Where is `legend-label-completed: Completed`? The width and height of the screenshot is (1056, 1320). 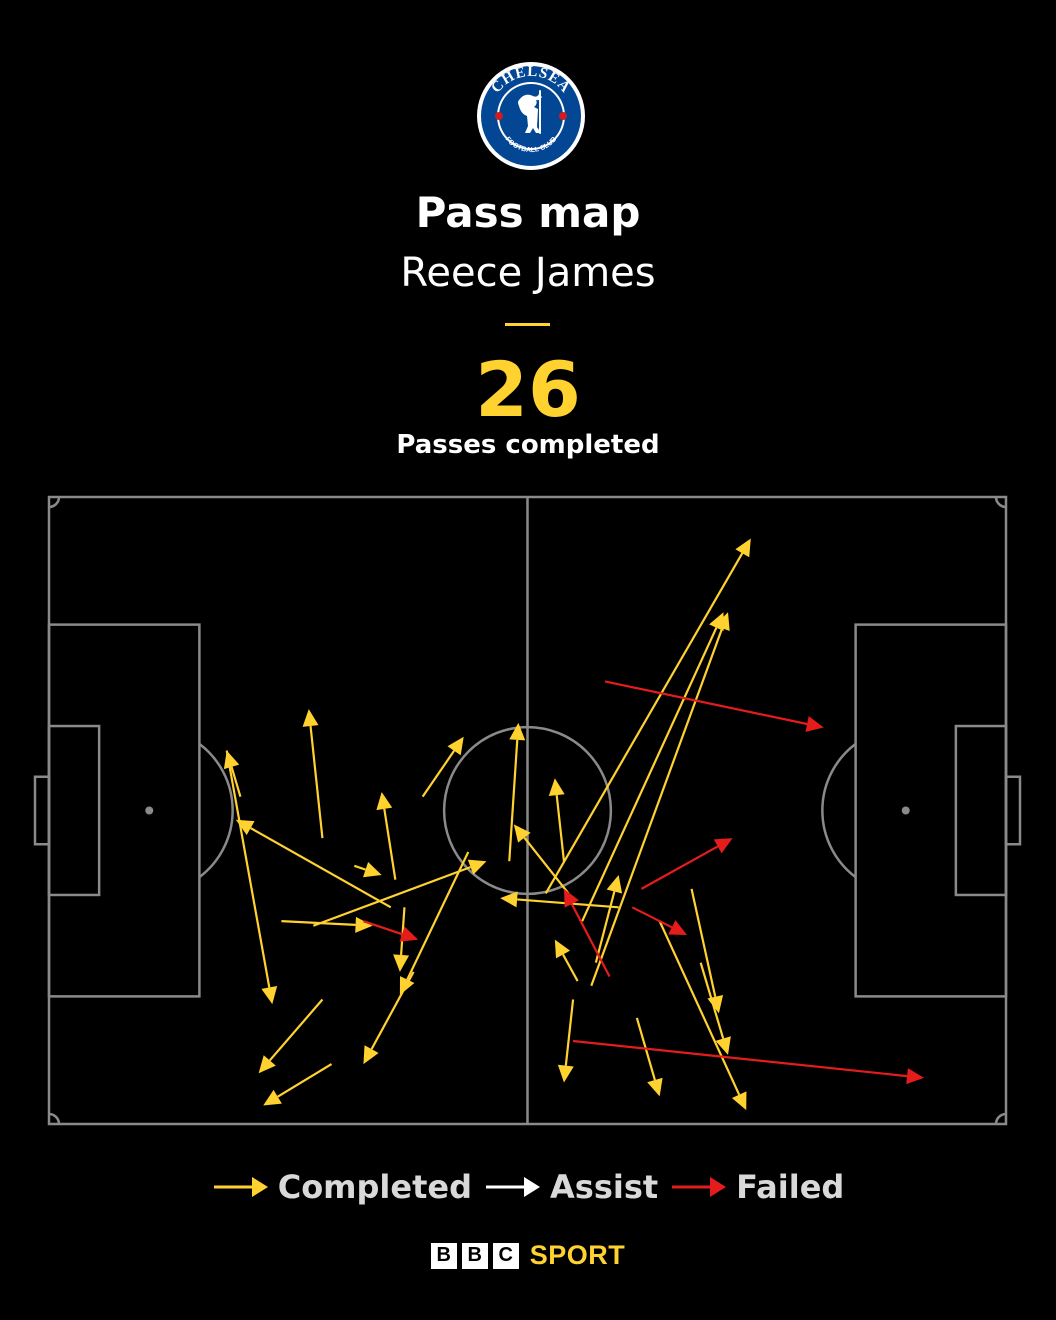 legend-label-completed: Completed is located at coordinates (374, 1187).